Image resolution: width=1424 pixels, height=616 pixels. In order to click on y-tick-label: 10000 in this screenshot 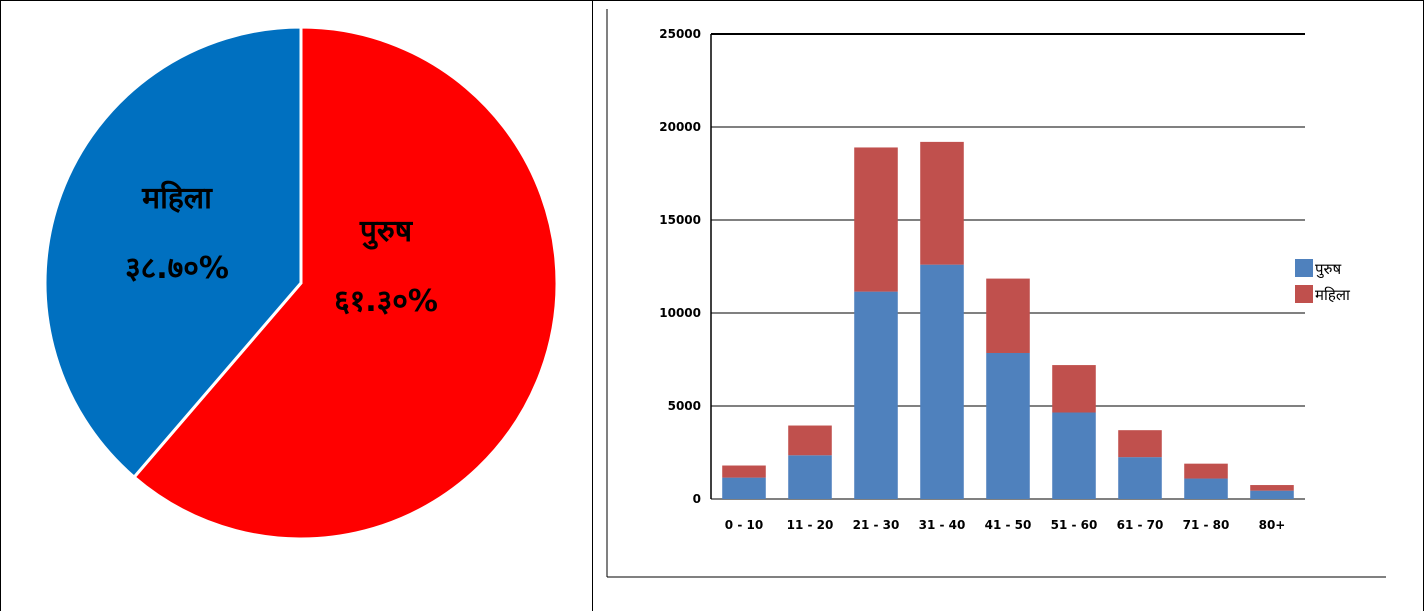, I will do `click(680, 313)`.